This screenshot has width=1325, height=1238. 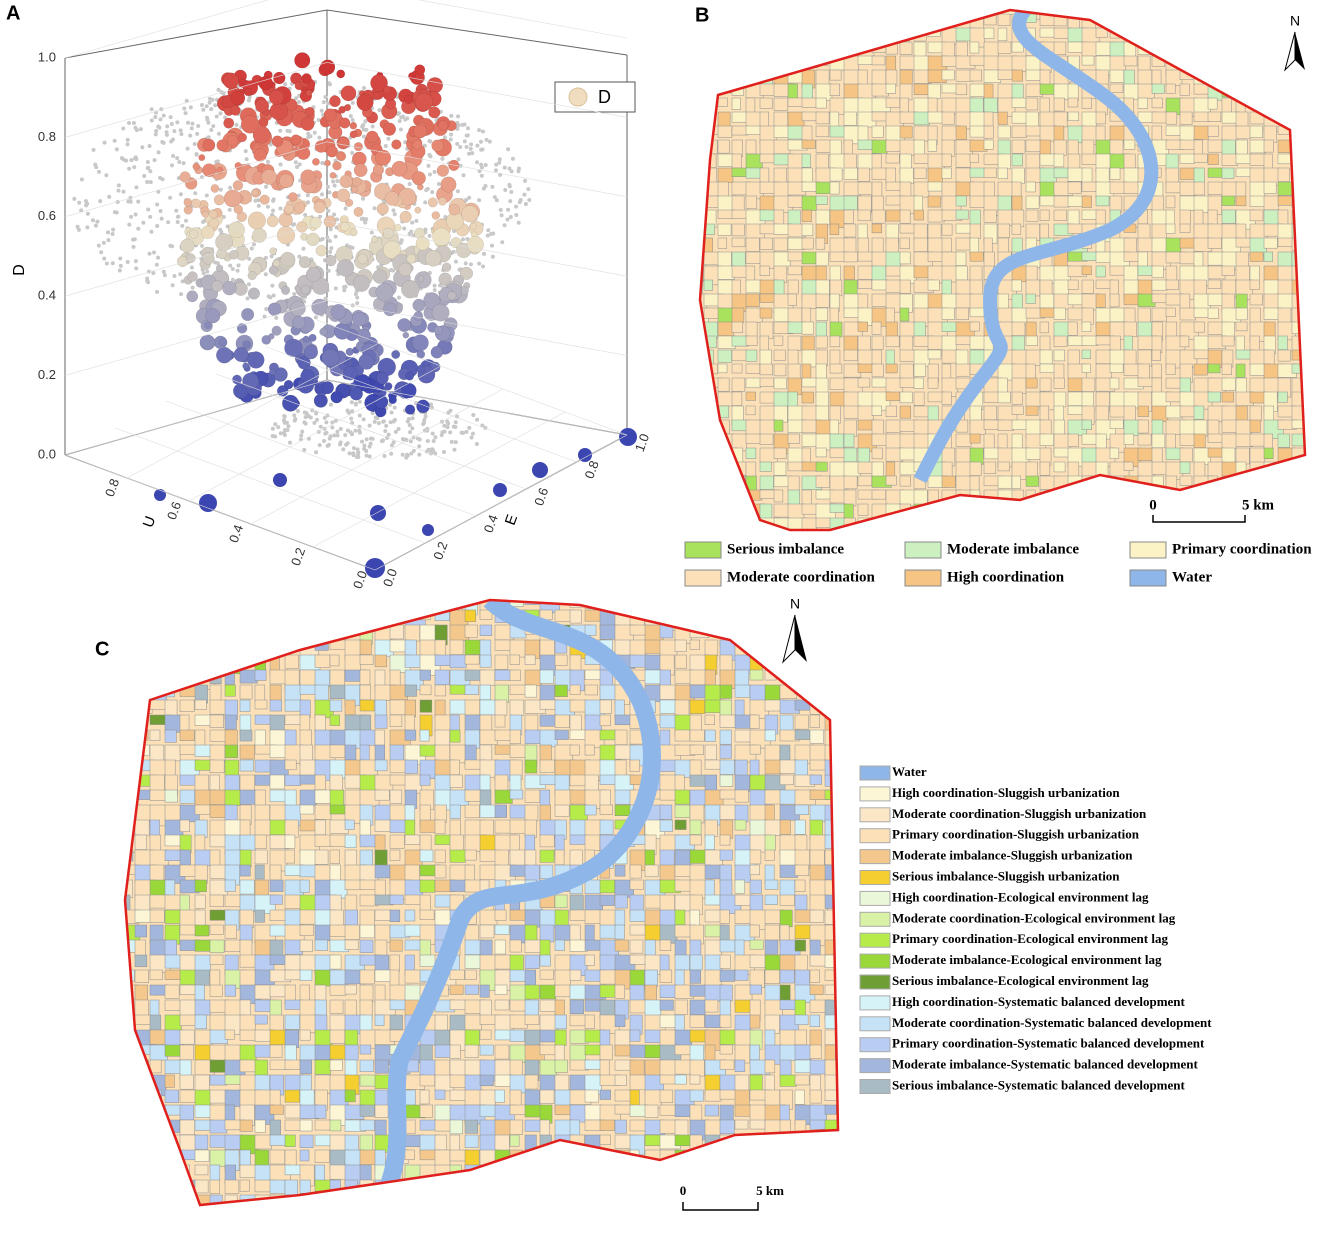 I want to click on legend-label: Moderate coordination, so click(x=801, y=577).